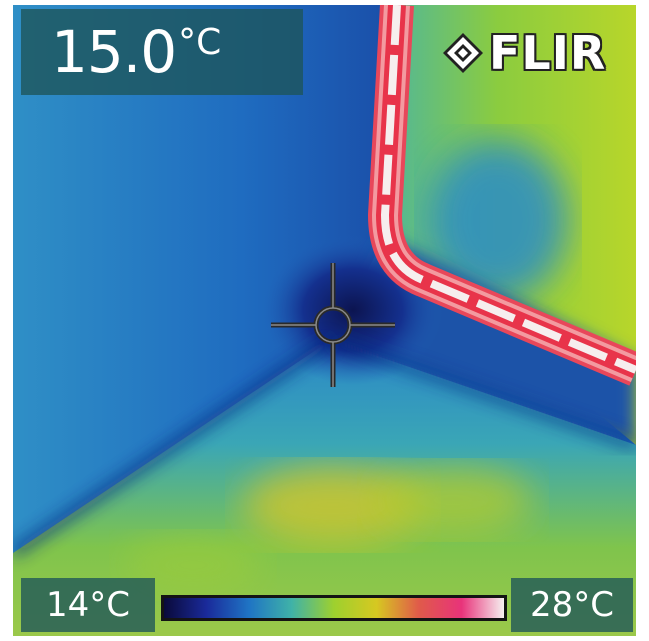 This screenshot has height=641, width=649. What do you see at coordinates (200, 42) in the screenshot?
I see `spot-temperature-unit: °C` at bounding box center [200, 42].